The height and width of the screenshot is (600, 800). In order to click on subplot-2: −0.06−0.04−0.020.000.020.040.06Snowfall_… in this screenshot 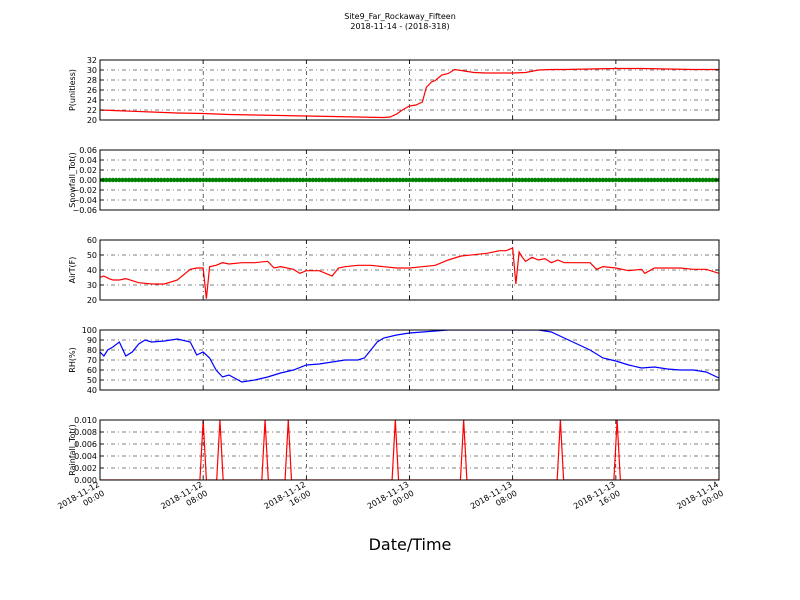, I will do `click(394, 180)`.